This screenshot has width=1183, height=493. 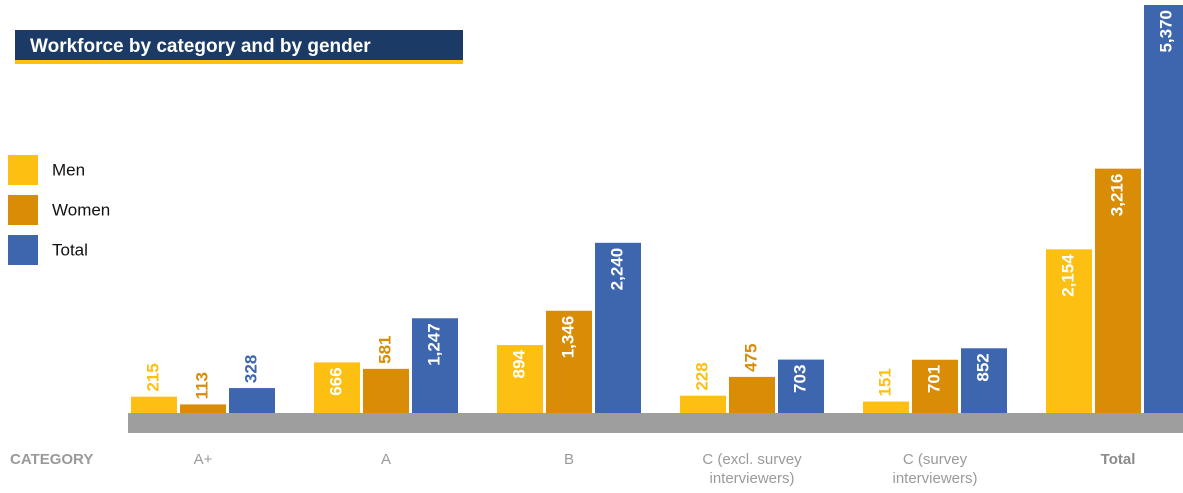 I want to click on data-label: 228, so click(x=701, y=376).